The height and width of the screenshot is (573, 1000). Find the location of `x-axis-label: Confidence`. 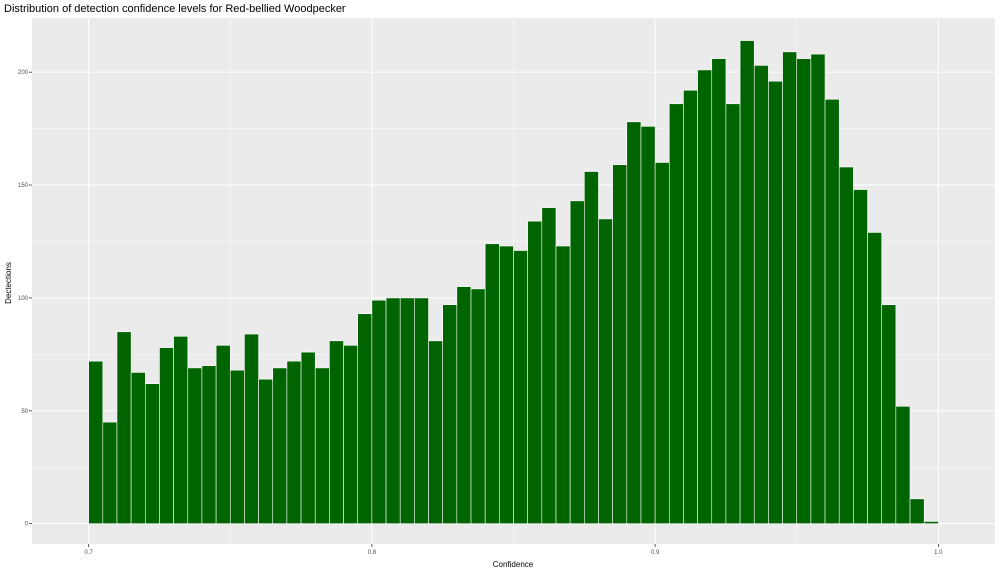

x-axis-label: Confidence is located at coordinates (513, 564).